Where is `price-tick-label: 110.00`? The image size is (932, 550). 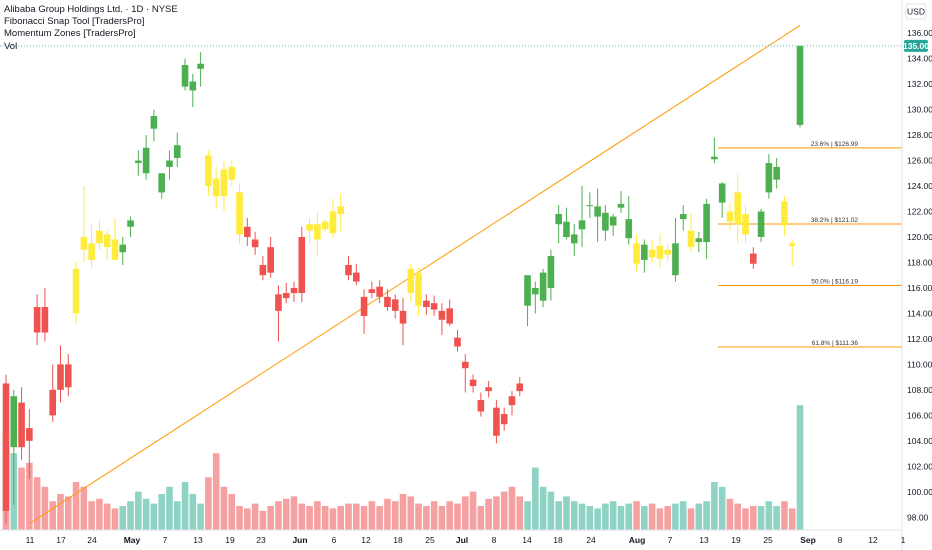 price-tick-label: 110.00 is located at coordinates (919, 364).